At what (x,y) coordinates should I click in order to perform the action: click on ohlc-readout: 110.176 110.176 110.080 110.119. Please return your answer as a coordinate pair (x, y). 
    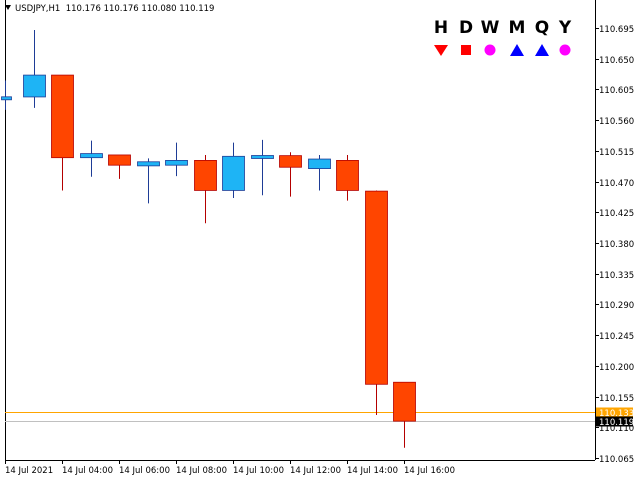
    Looking at the image, I should click on (140, 9).